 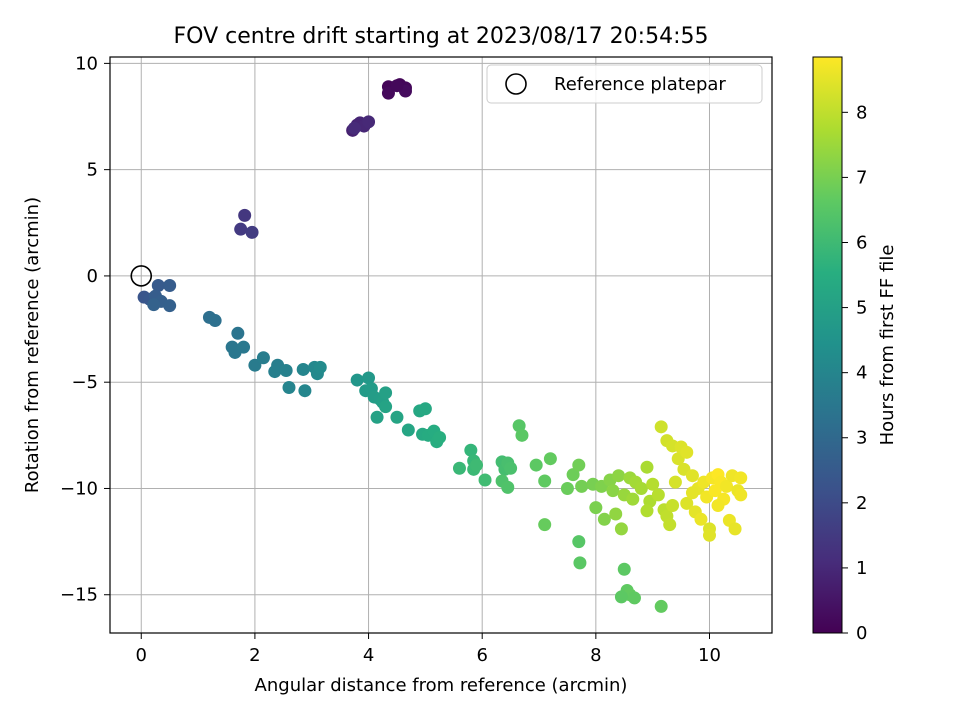 What do you see at coordinates (861, 373) in the screenshot?
I see `colorbar-tick-label: 4` at bounding box center [861, 373].